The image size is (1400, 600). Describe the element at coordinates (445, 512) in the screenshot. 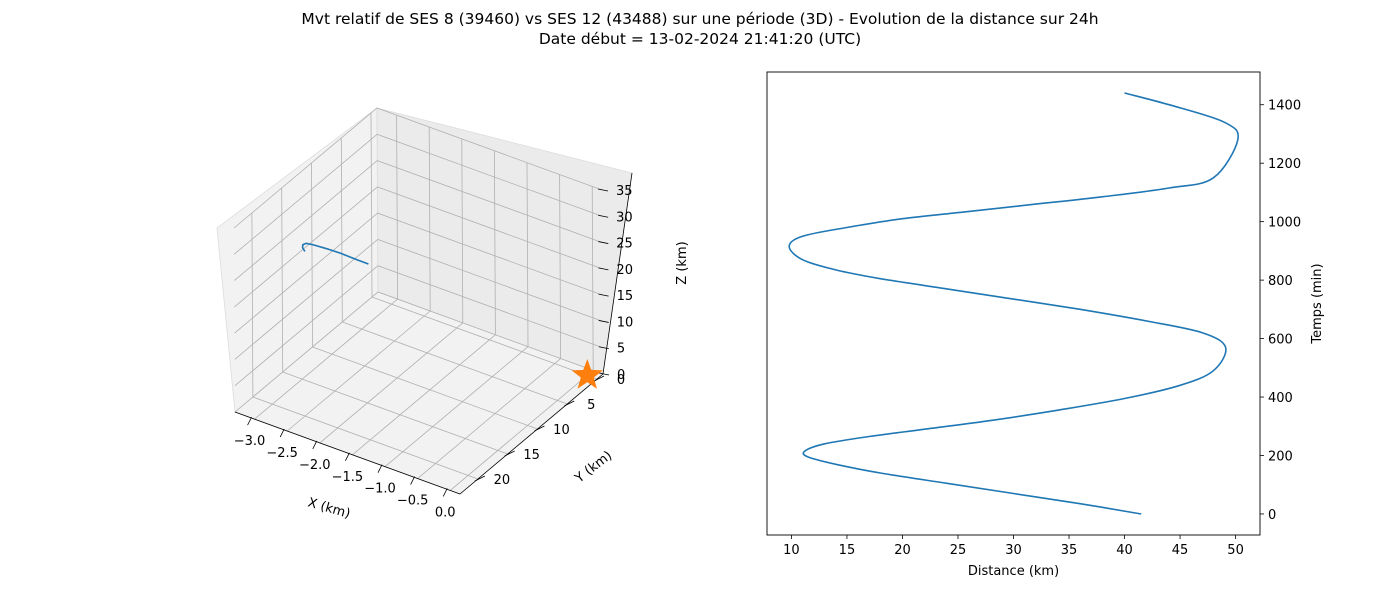

I see `x-tick-label: 0.0` at that location.